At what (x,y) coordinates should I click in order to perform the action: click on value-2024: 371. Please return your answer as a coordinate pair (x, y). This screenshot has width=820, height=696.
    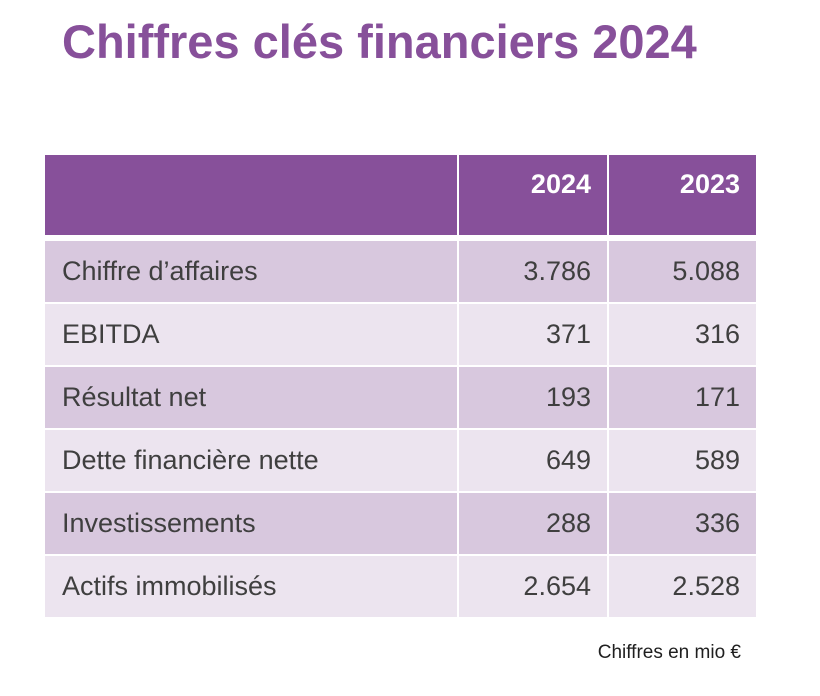
    Looking at the image, I should click on (532, 335).